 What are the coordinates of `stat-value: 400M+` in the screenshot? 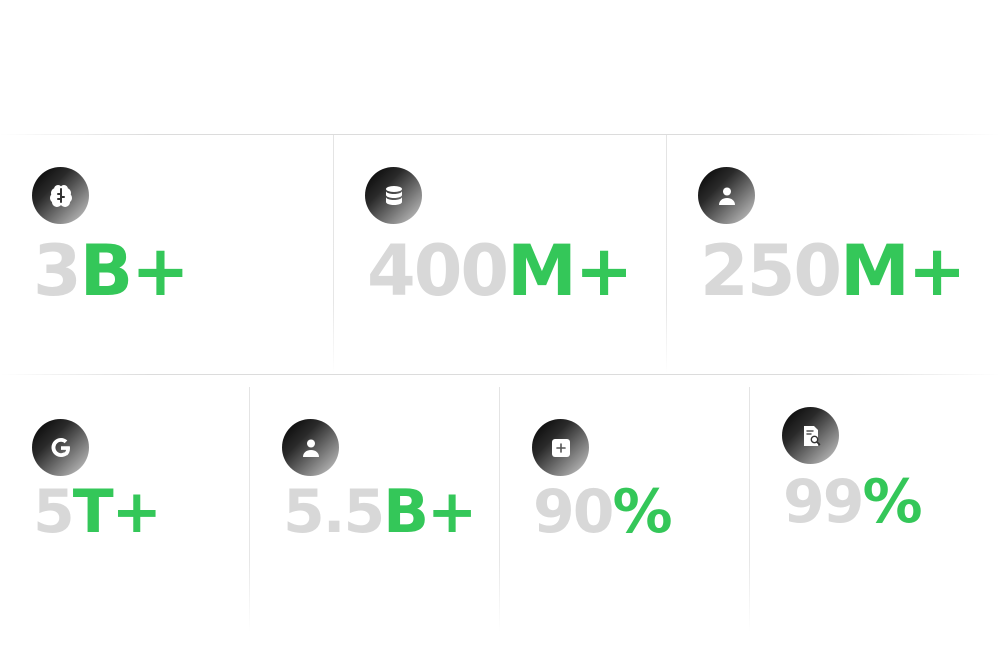 It's located at (500, 271).